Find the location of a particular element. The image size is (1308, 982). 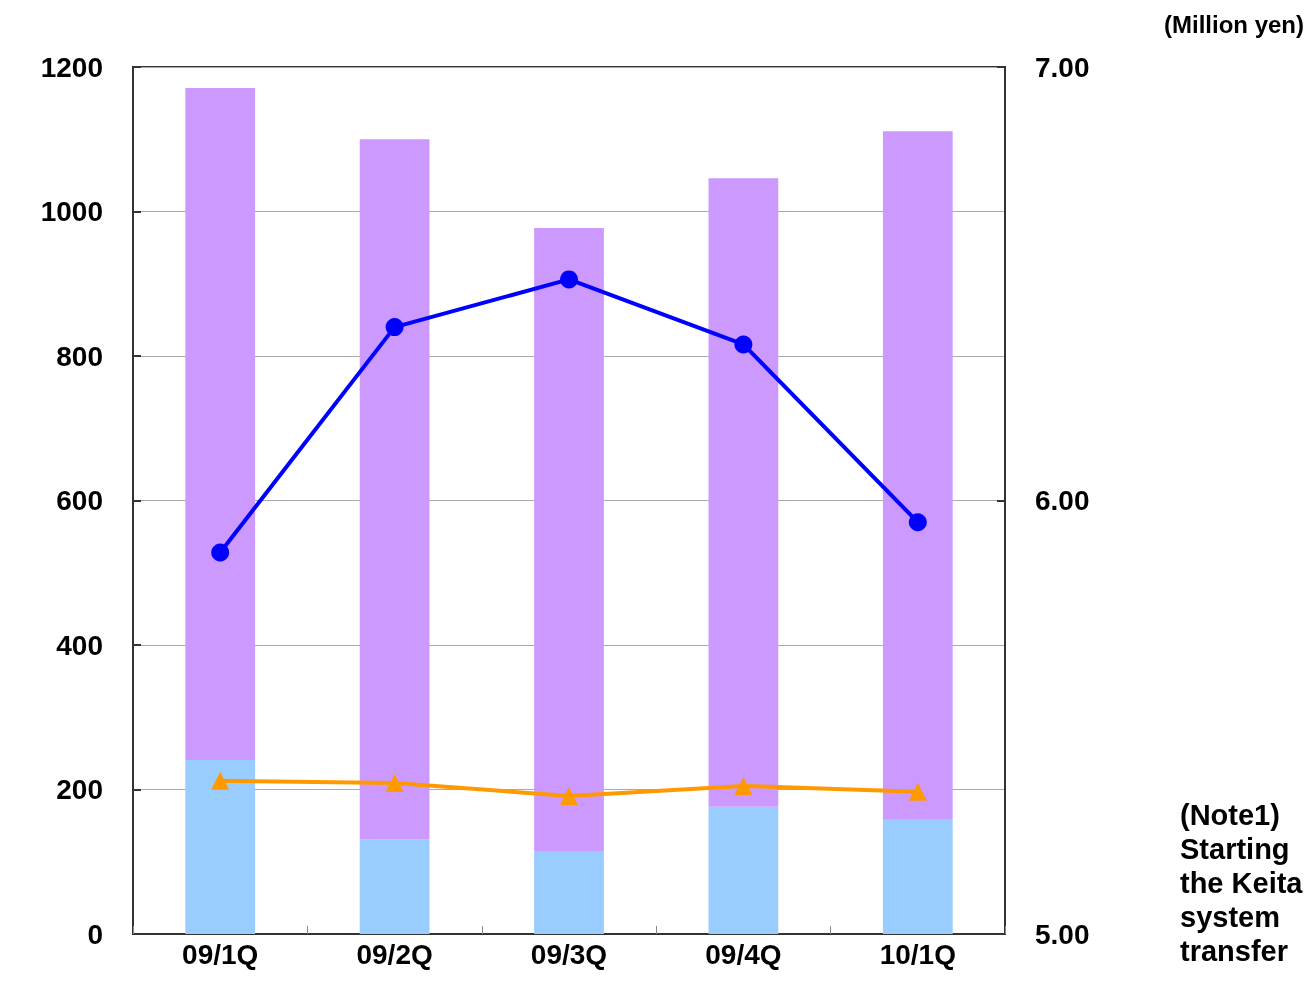

text: Starting is located at coordinates (1235, 848).